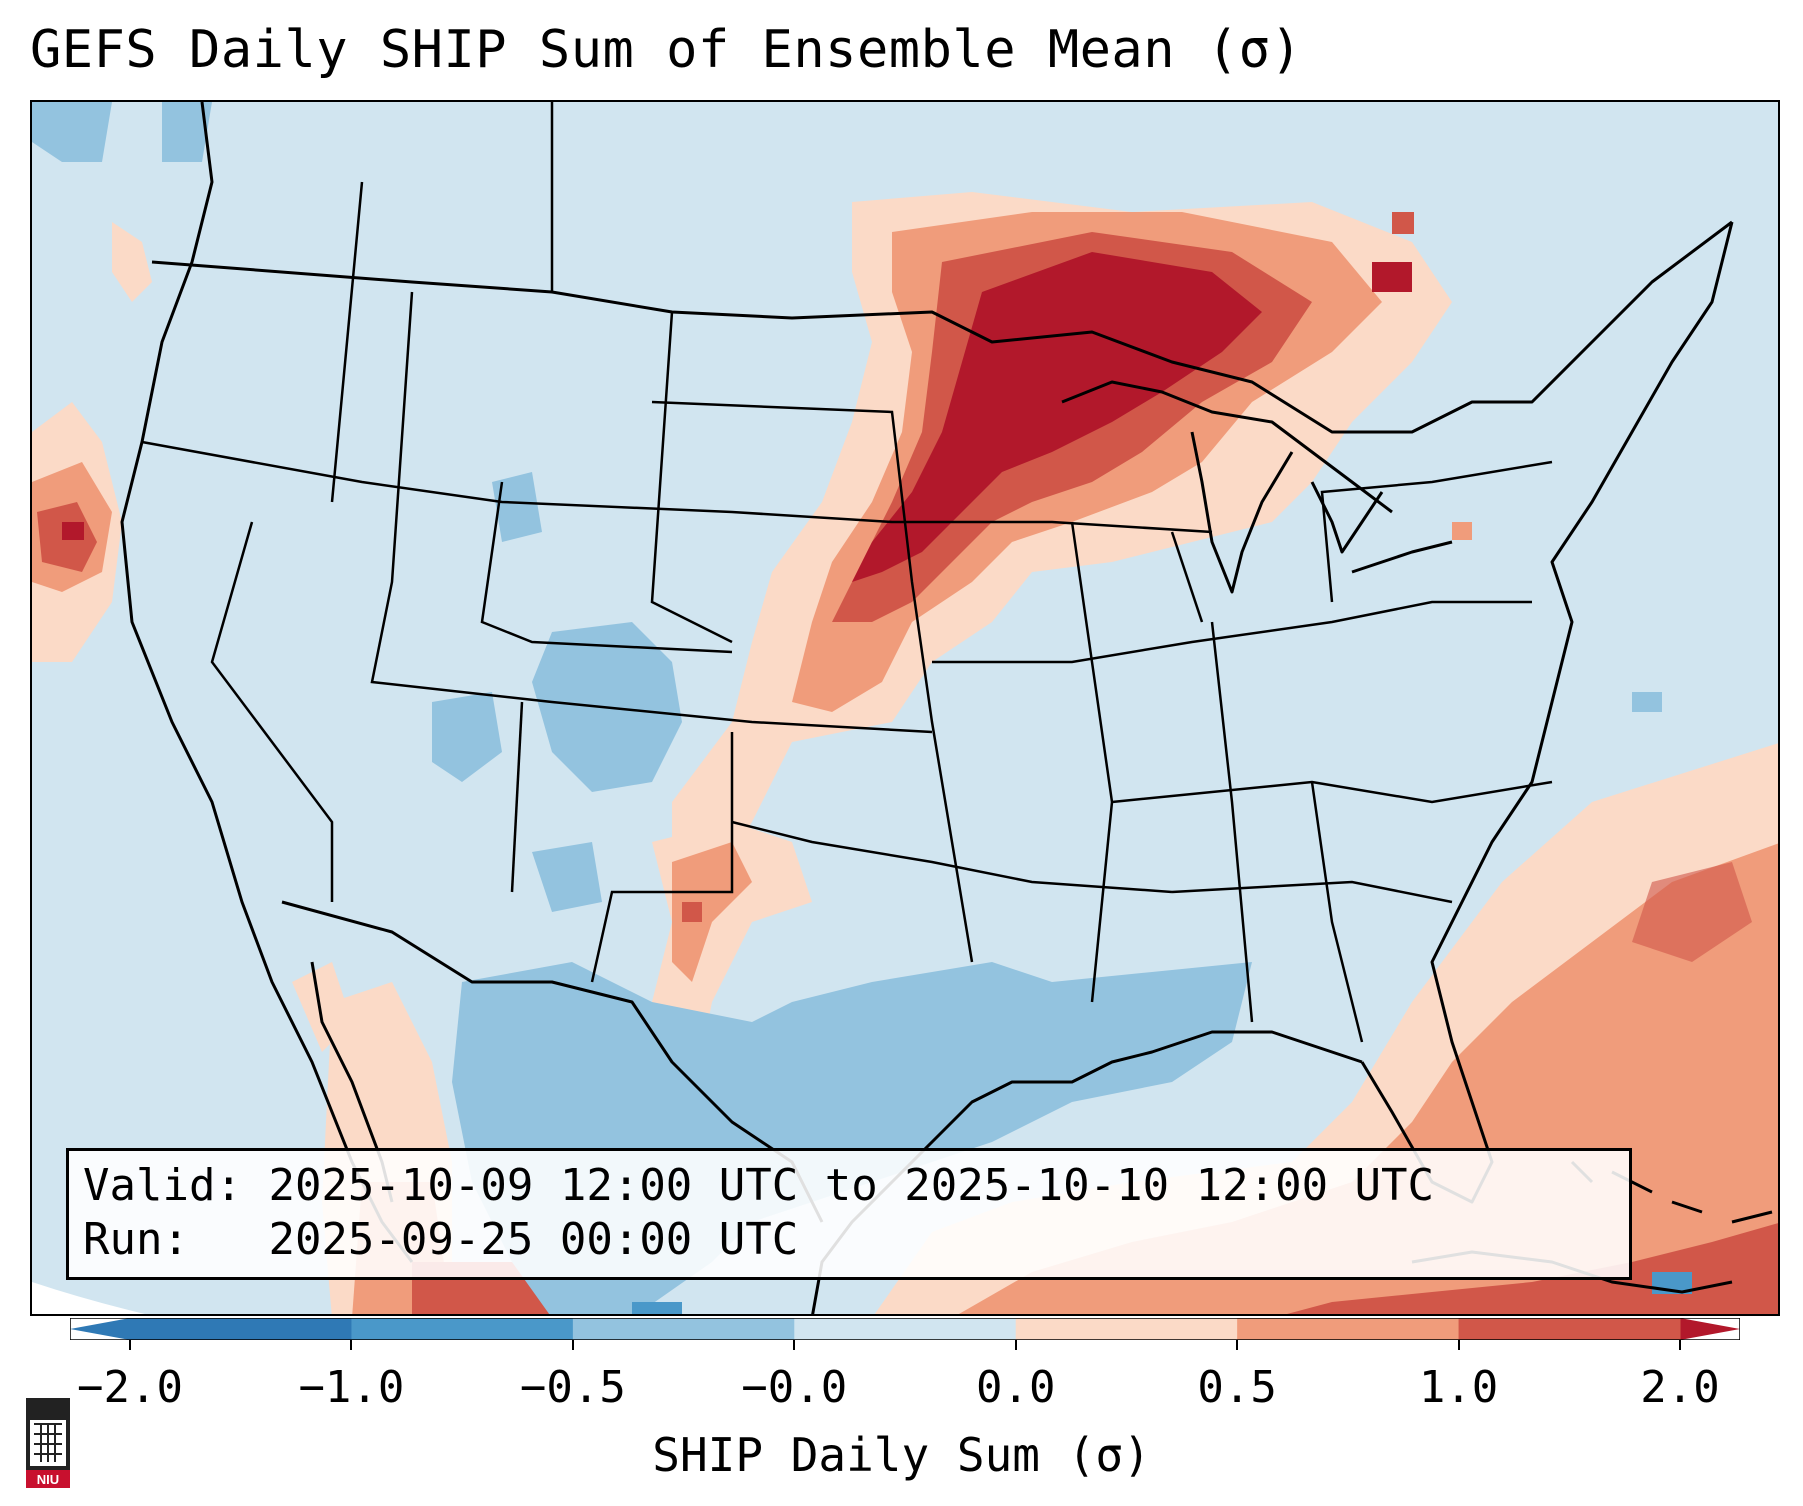 The width and height of the screenshot is (1803, 1506). Describe the element at coordinates (1237, 1387) in the screenshot. I see `colorbar-tick-label: 0.5` at that location.